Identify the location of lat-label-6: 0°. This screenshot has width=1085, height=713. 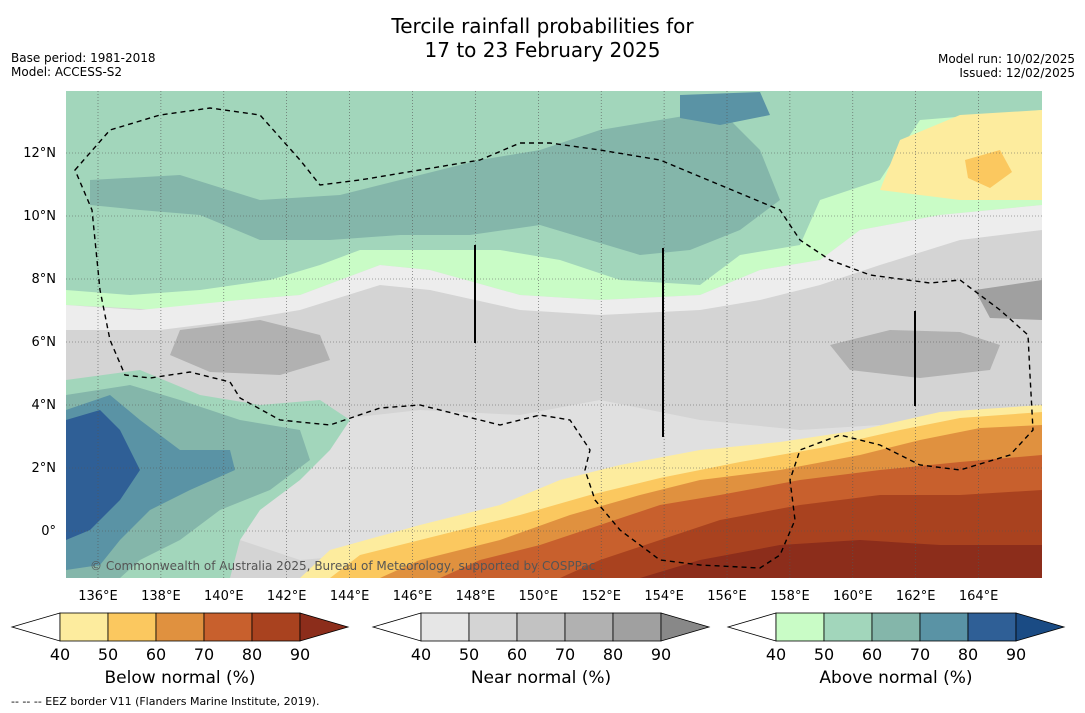
(48, 531).